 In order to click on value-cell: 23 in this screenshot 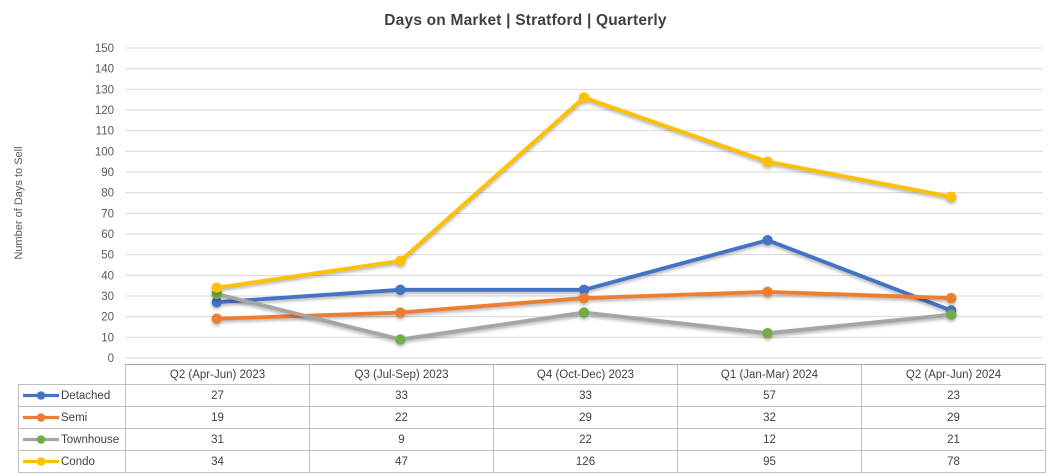, I will do `click(953, 395)`.